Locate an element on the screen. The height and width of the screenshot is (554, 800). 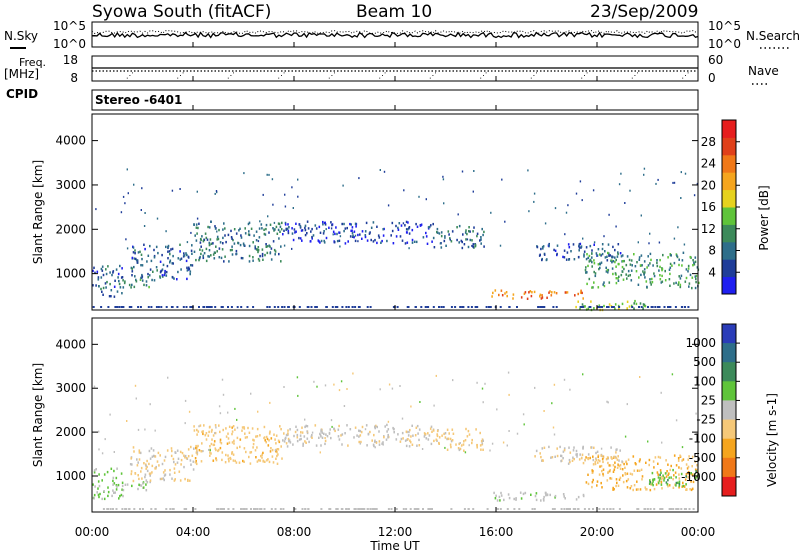
x-tick-label: 00:00 is located at coordinates (698, 532).